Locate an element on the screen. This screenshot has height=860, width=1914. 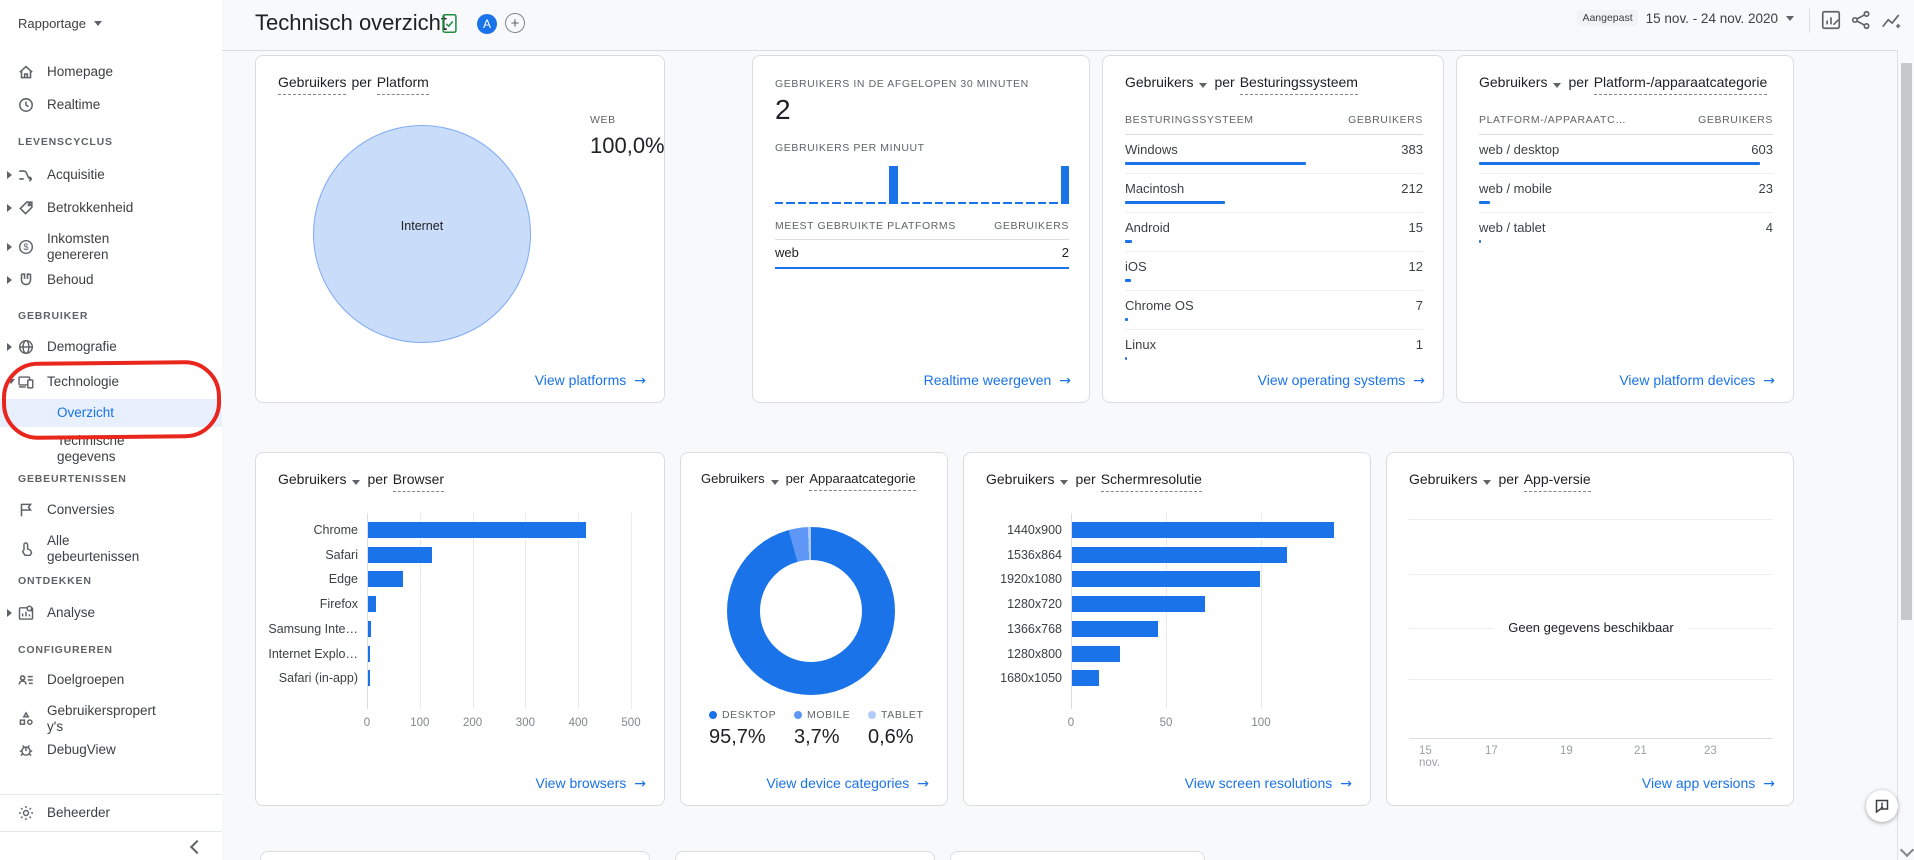
card-title: Gebruikers per Schermresolutie is located at coordinates (1094, 481).